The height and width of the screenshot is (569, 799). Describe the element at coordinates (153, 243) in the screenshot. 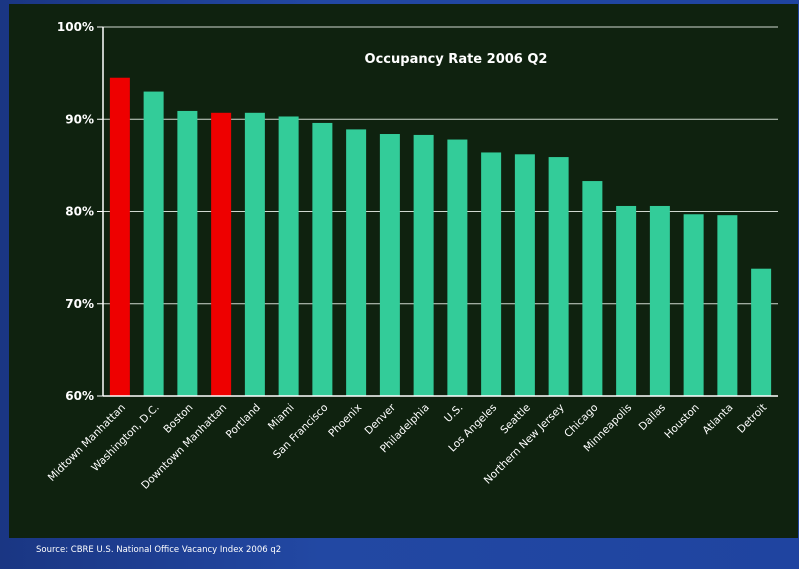

I see `bar-washington-d-c` at that location.